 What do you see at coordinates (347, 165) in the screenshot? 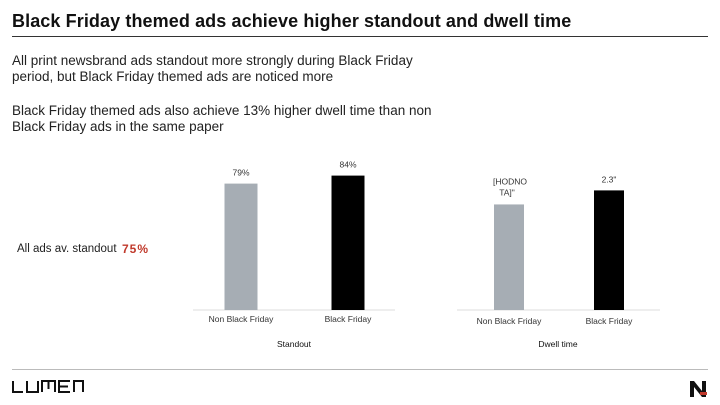
I see `standout-value-label-black-friday: 84%` at bounding box center [347, 165].